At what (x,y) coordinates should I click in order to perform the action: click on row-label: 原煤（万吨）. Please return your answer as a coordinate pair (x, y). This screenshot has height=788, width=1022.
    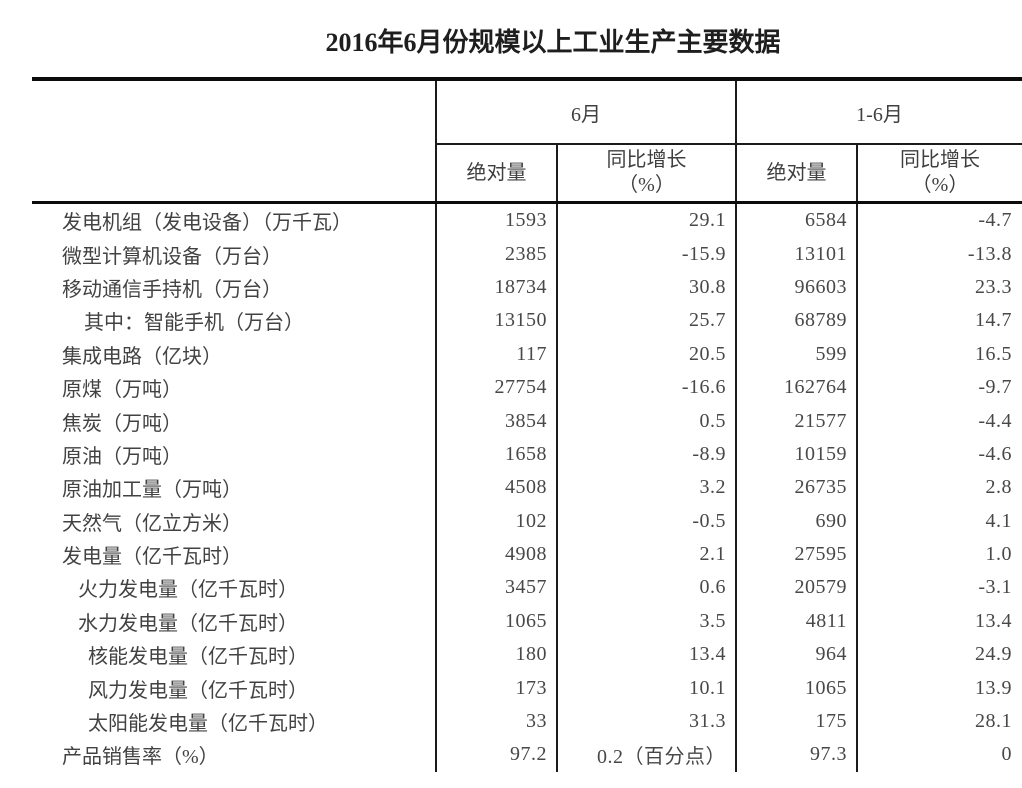
    Looking at the image, I should click on (234, 387).